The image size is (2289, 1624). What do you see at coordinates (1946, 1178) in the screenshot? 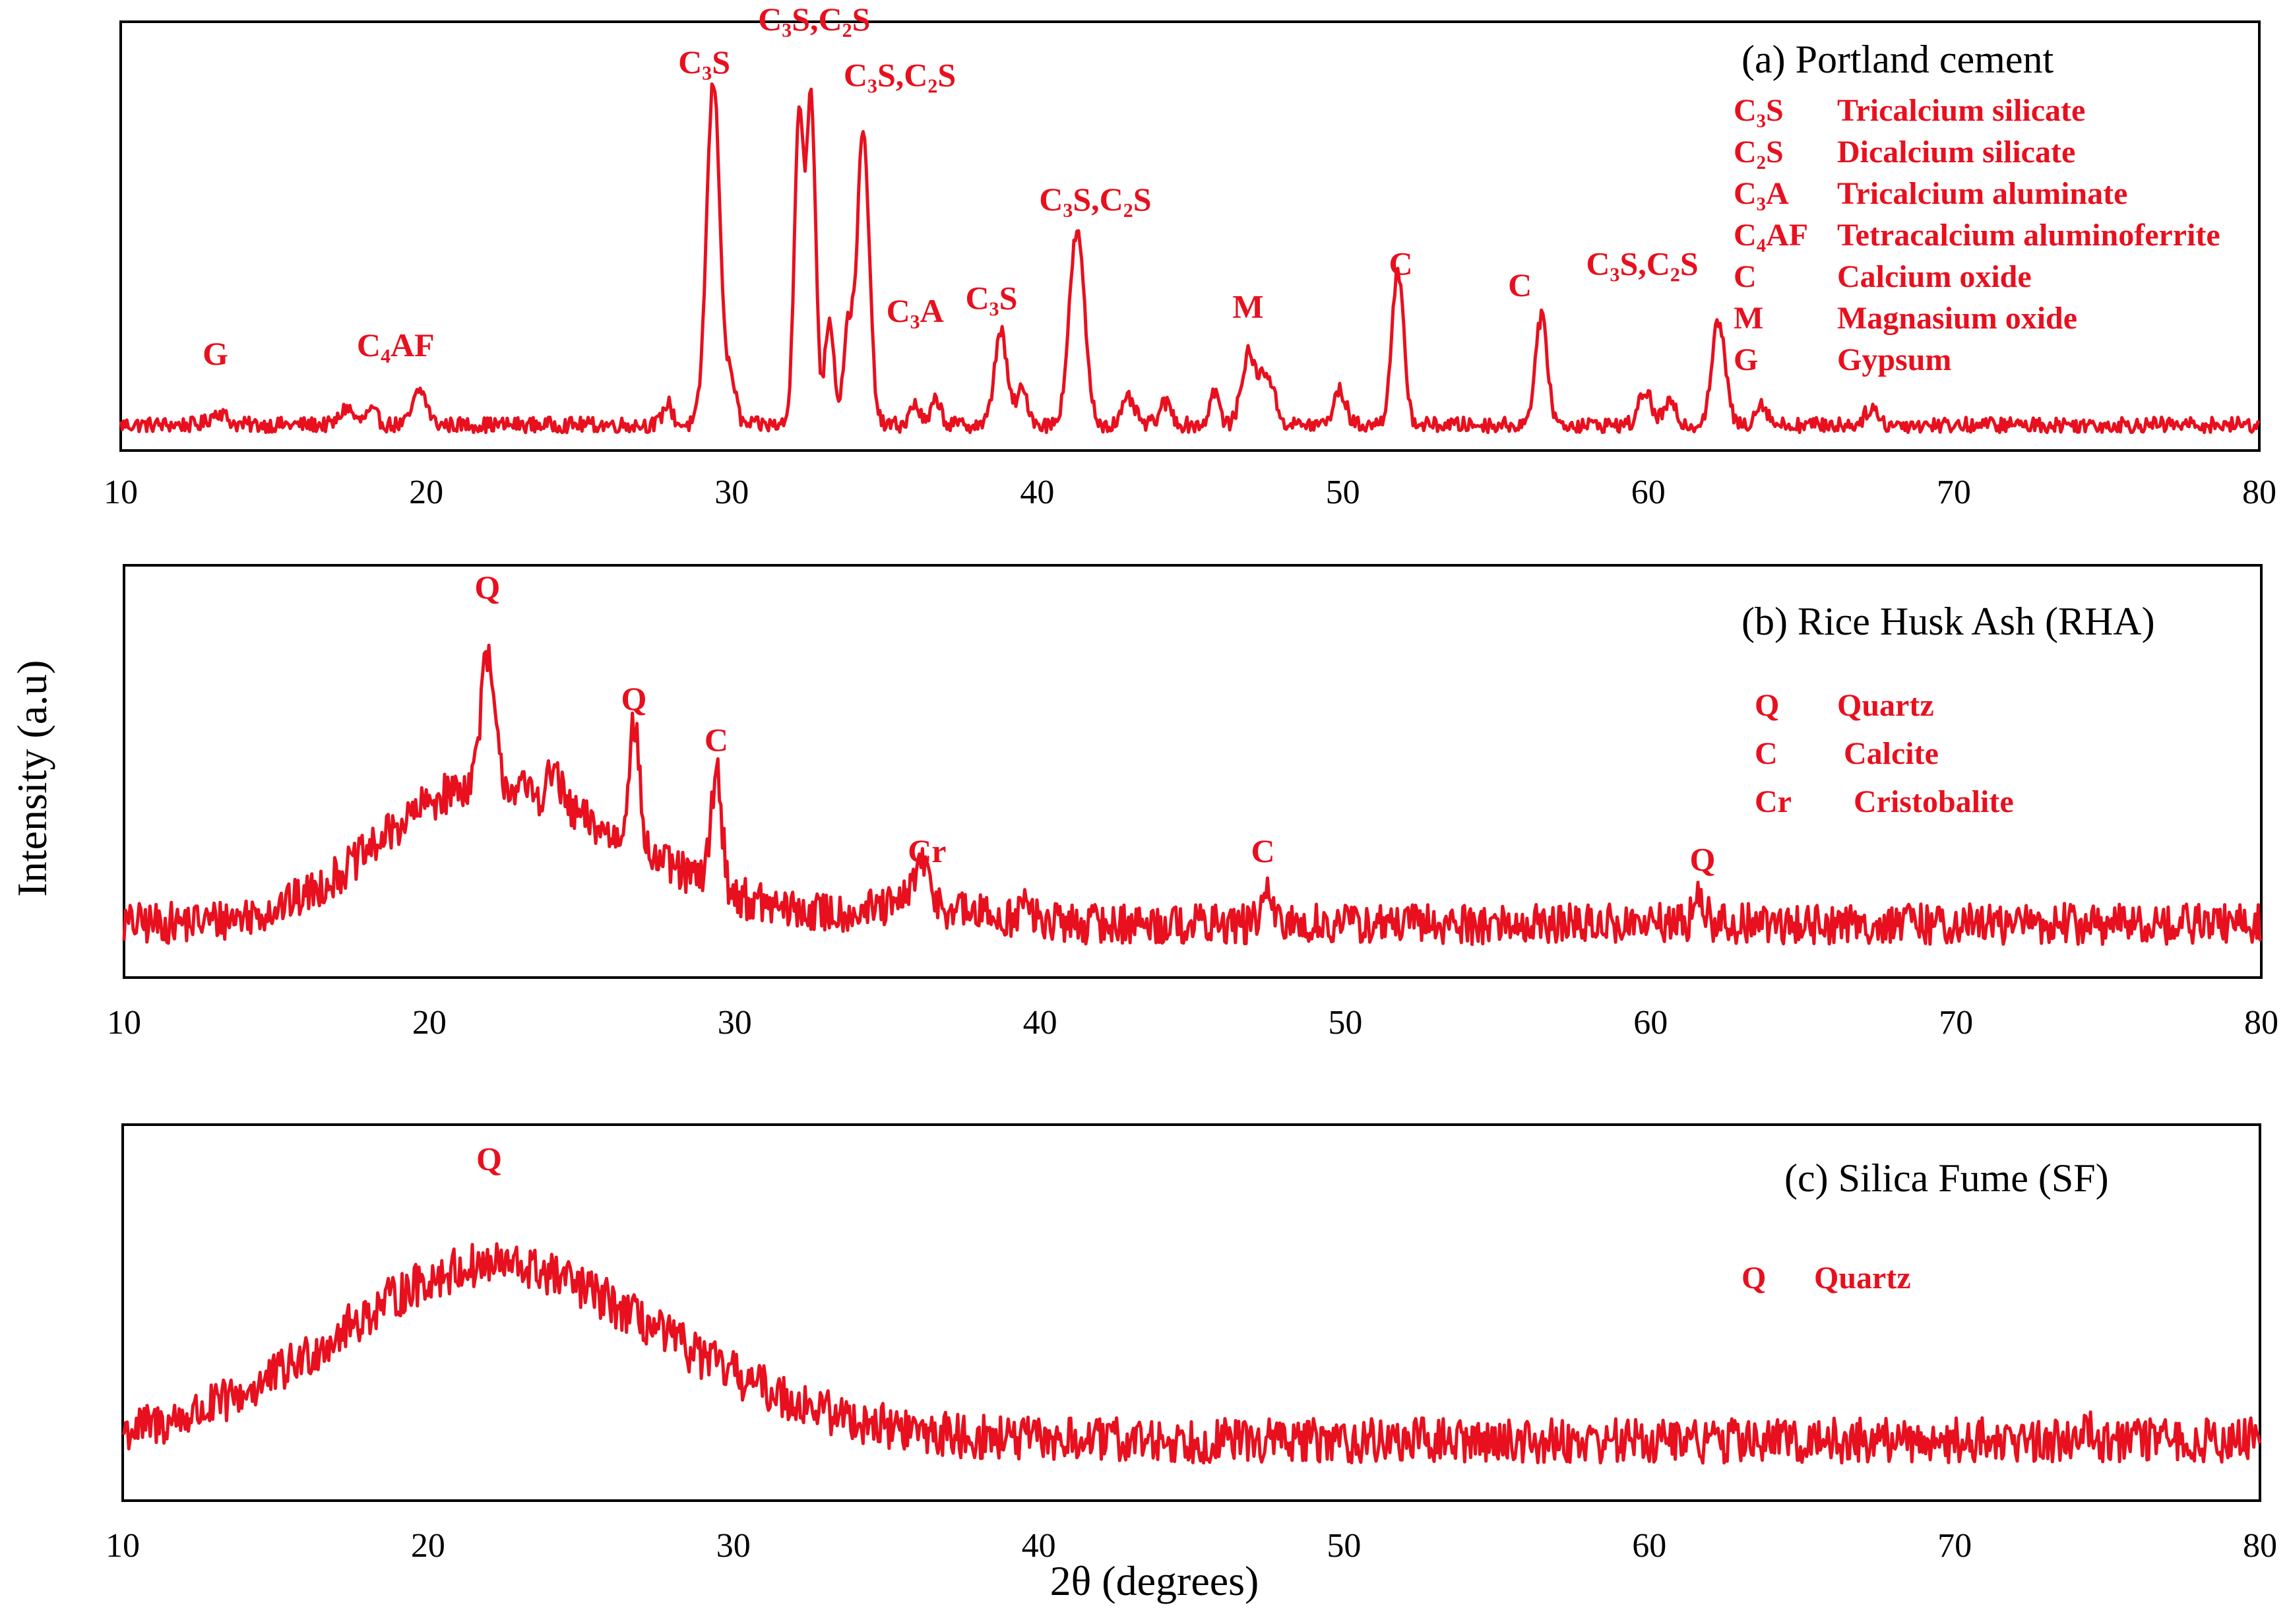
I see `panel-c-title: (c) Silica Fume (SF)` at bounding box center [1946, 1178].